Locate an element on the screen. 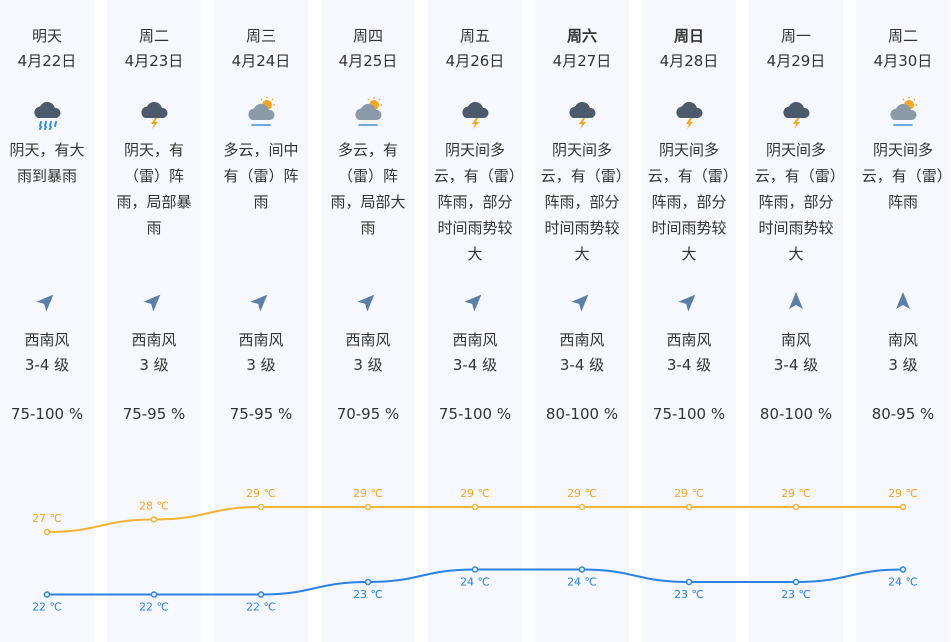 This screenshot has width=951, height=642. day-column: 周二 4月23日 阴天，有（雷）阵雨，局部暴雨 西南风 3 级 75-95 % is located at coordinates (154, 321).